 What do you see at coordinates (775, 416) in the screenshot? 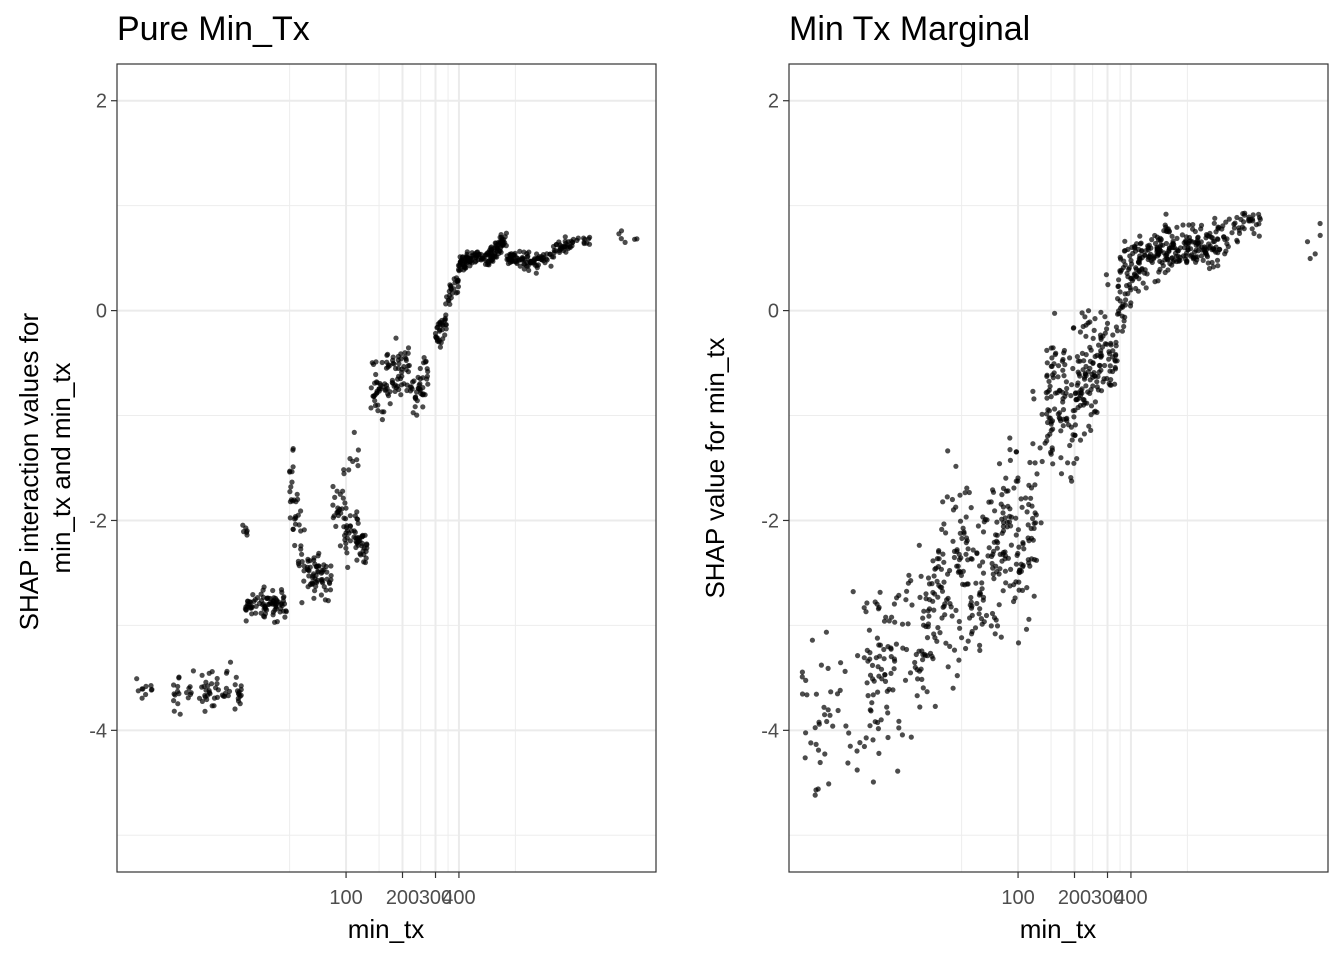
I see `y-axis-ticks: -4 -2 0 2` at bounding box center [775, 416].